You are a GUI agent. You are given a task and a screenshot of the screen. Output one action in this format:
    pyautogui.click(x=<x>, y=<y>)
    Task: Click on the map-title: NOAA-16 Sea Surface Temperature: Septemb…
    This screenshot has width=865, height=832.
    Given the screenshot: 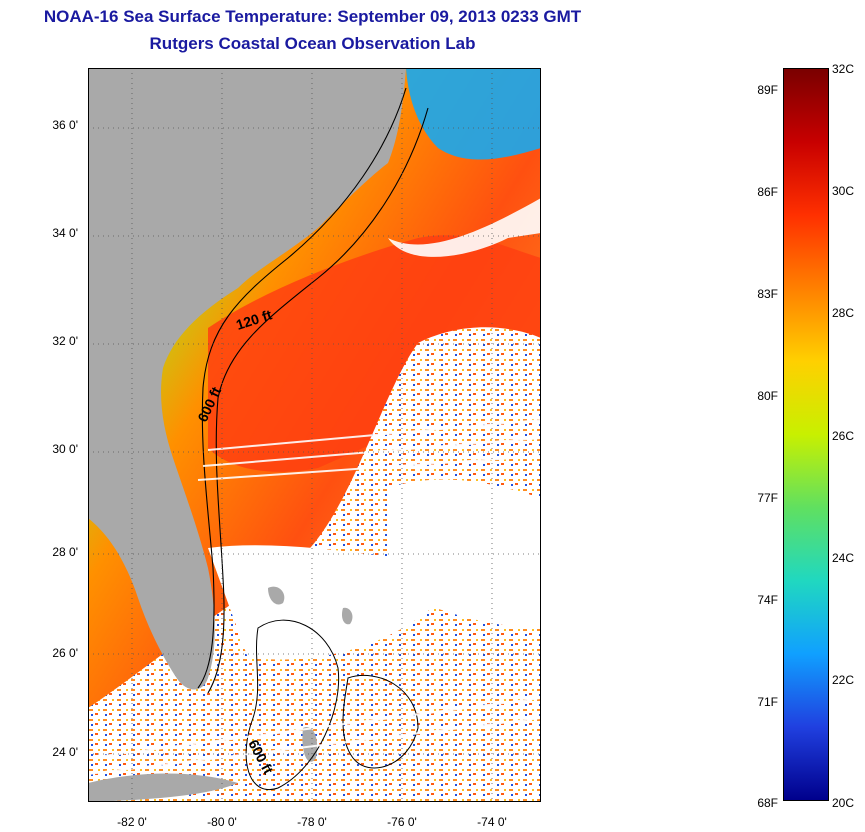 What is the action you would take?
    pyautogui.click(x=312, y=16)
    